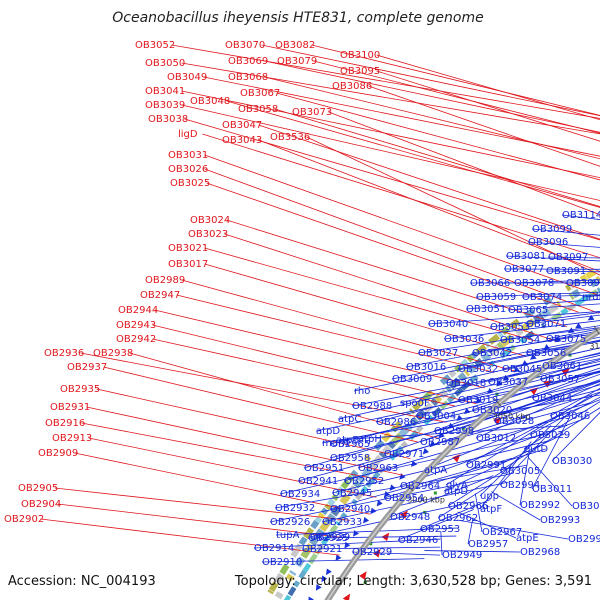  What do you see at coordinates (409, 487) in the screenshot?
I see `tick-mark` at bounding box center [409, 487].